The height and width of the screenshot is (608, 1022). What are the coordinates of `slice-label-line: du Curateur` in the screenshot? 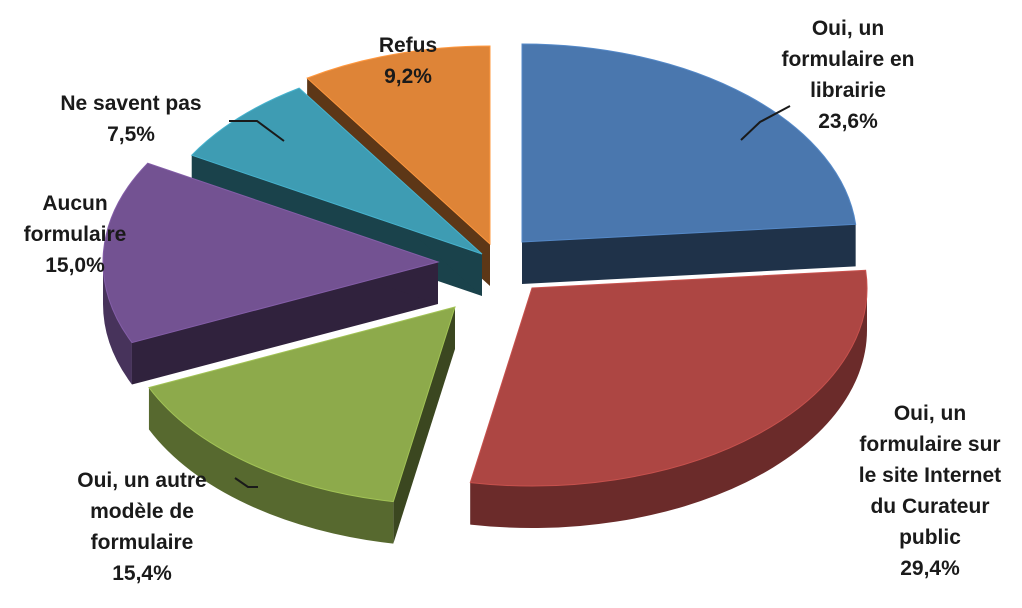 It's located at (929, 506).